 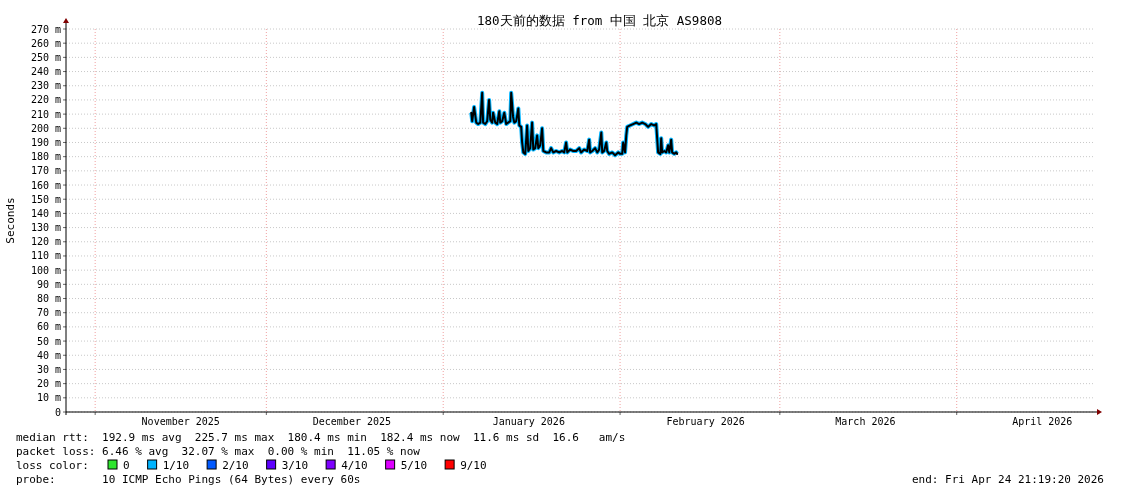 I want to click on x-tick-label: December 2025, so click(x=352, y=421).